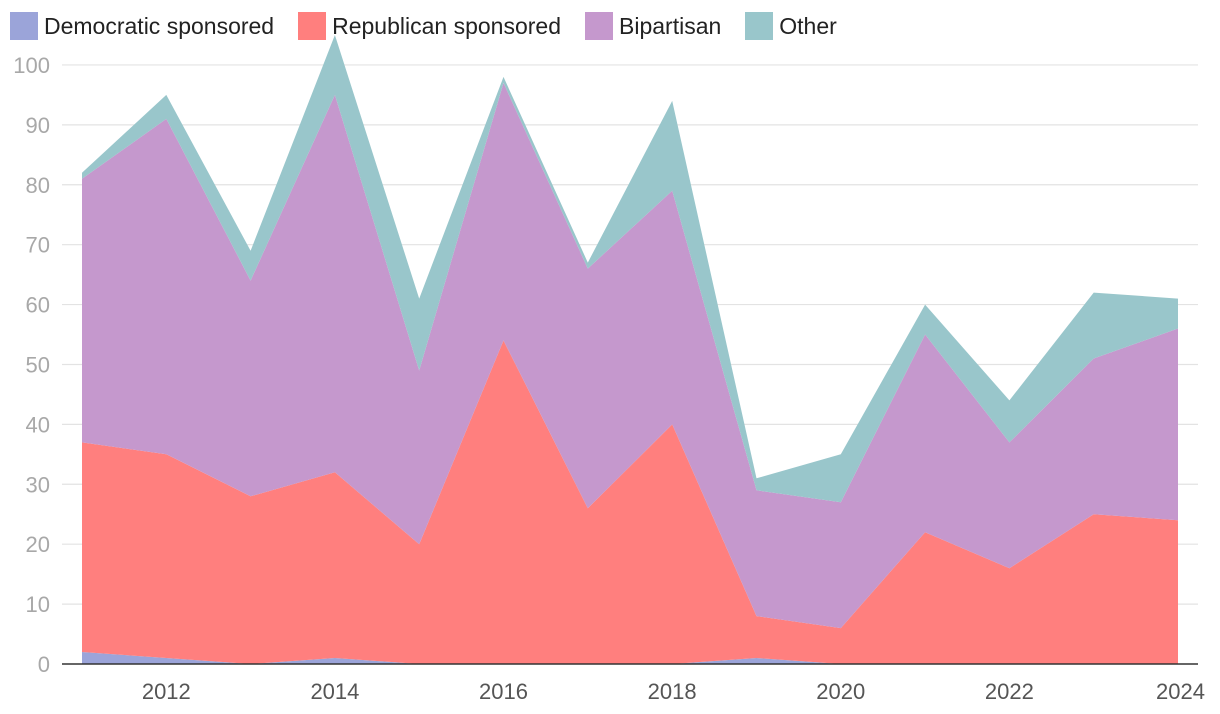 The image size is (1220, 714). What do you see at coordinates (38, 604) in the screenshot?
I see `y-tick-label: 10` at bounding box center [38, 604].